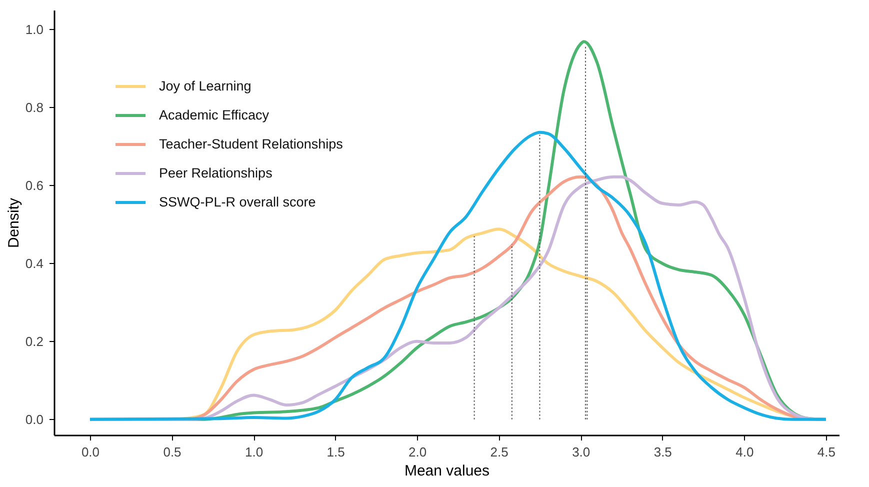 This screenshot has width=869, height=487. Describe the element at coordinates (251, 144) in the screenshot. I see `legend-label: Teacher-Student Relationships` at that location.